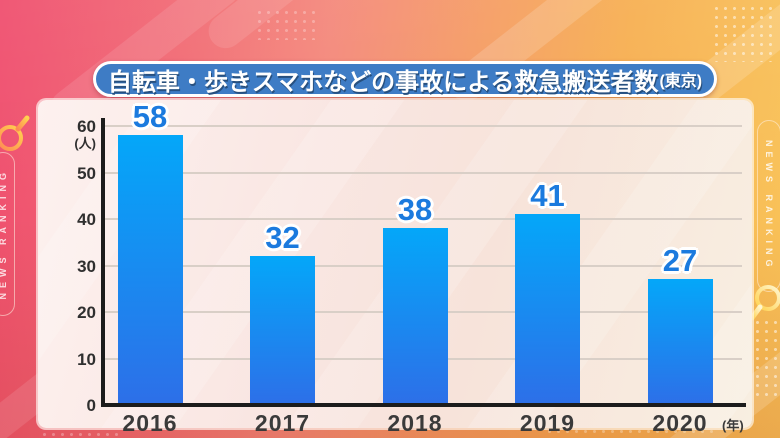 This screenshot has width=780, height=438. I want to click on x-axis-line, so click(423, 405).